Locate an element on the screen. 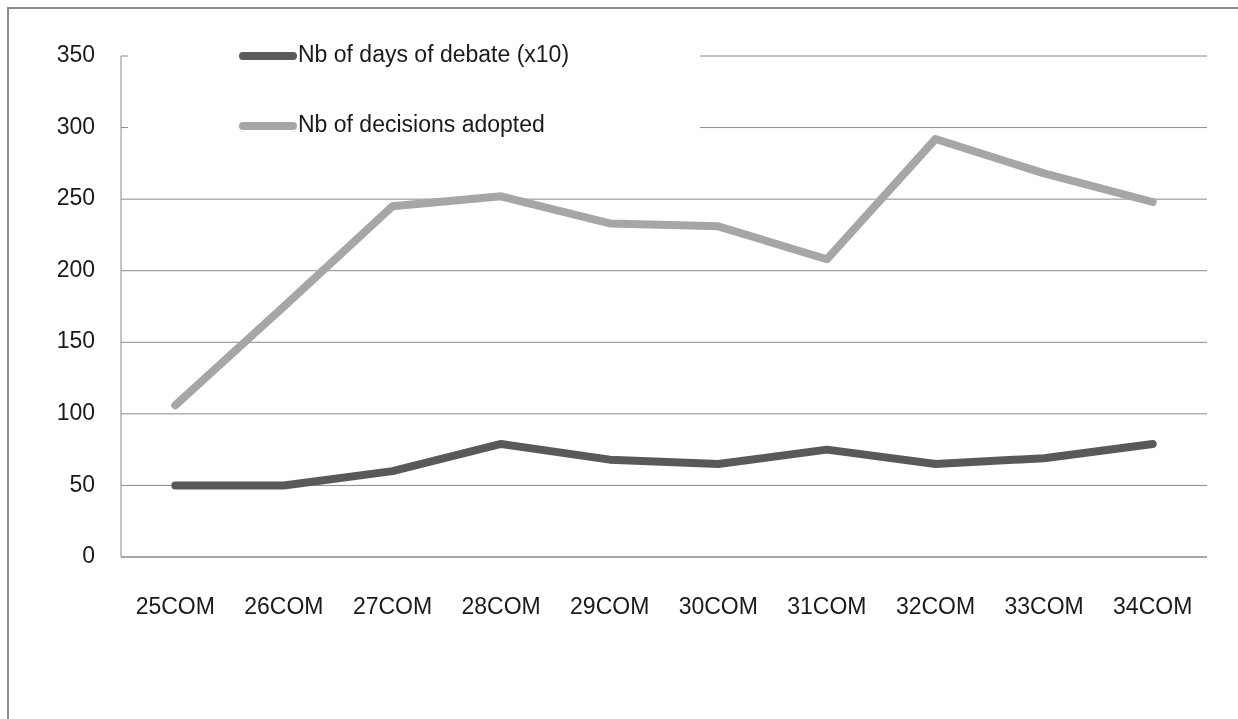 This screenshot has width=1238, height=719. y-tick-label: 50 is located at coordinates (82, 483).